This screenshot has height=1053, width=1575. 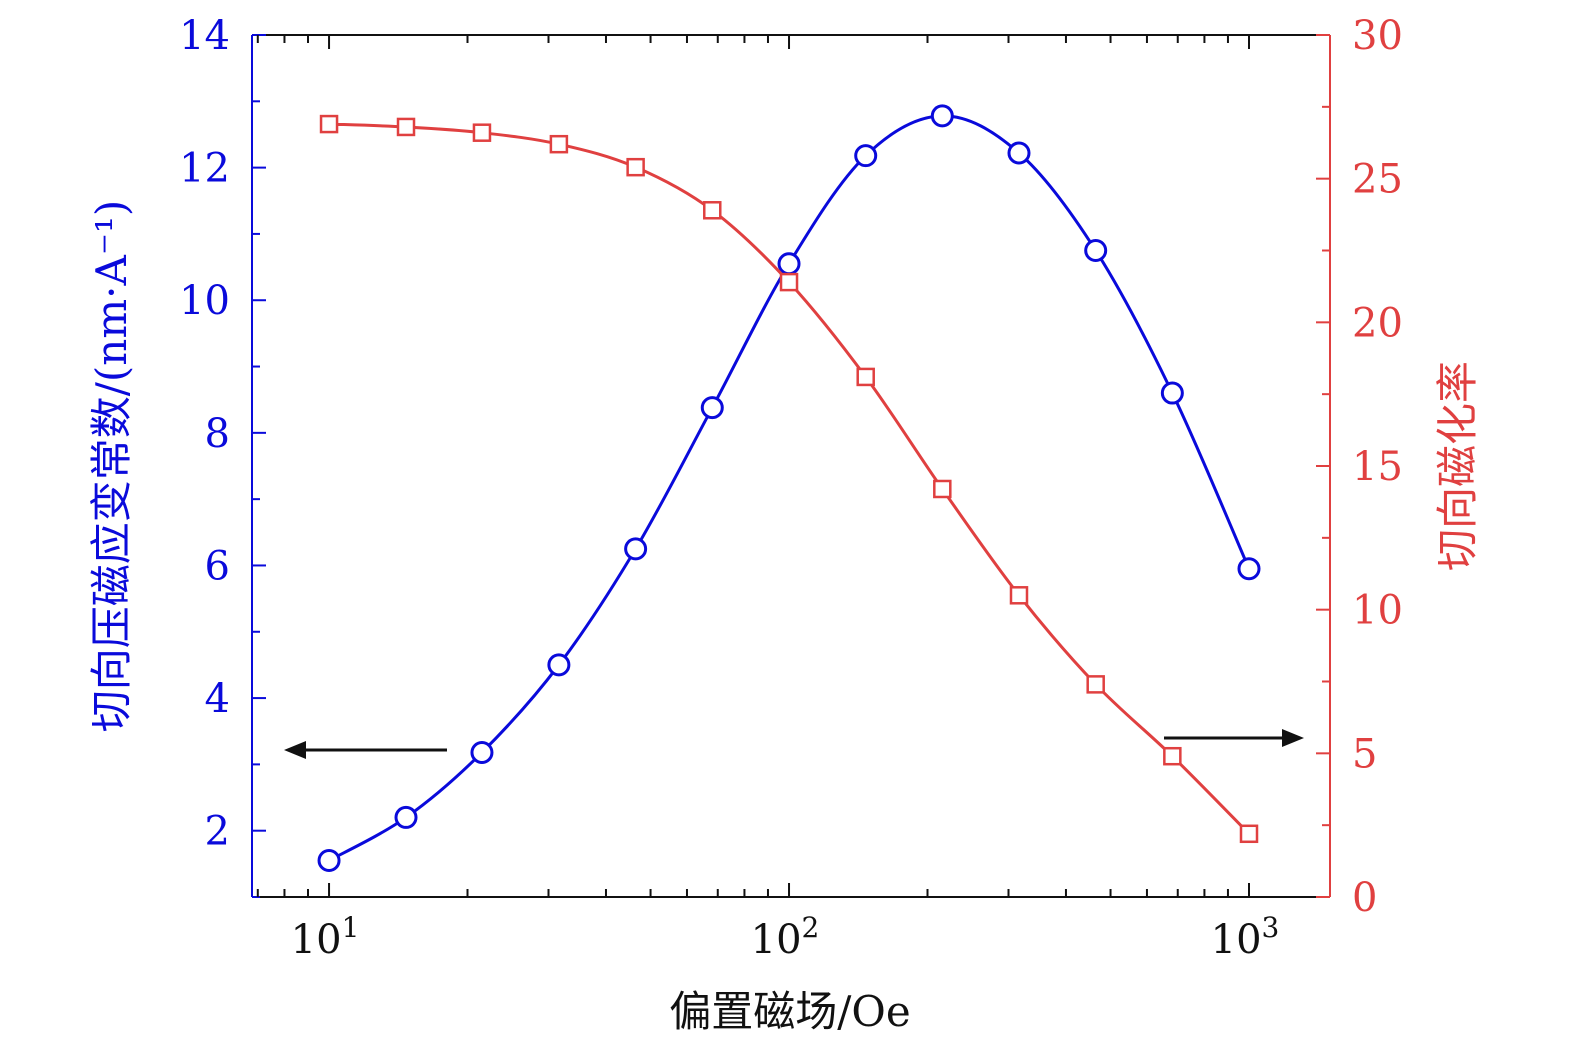 What do you see at coordinates (785, 937) in the screenshot?
I see `x-tick-label: 10²` at bounding box center [785, 937].